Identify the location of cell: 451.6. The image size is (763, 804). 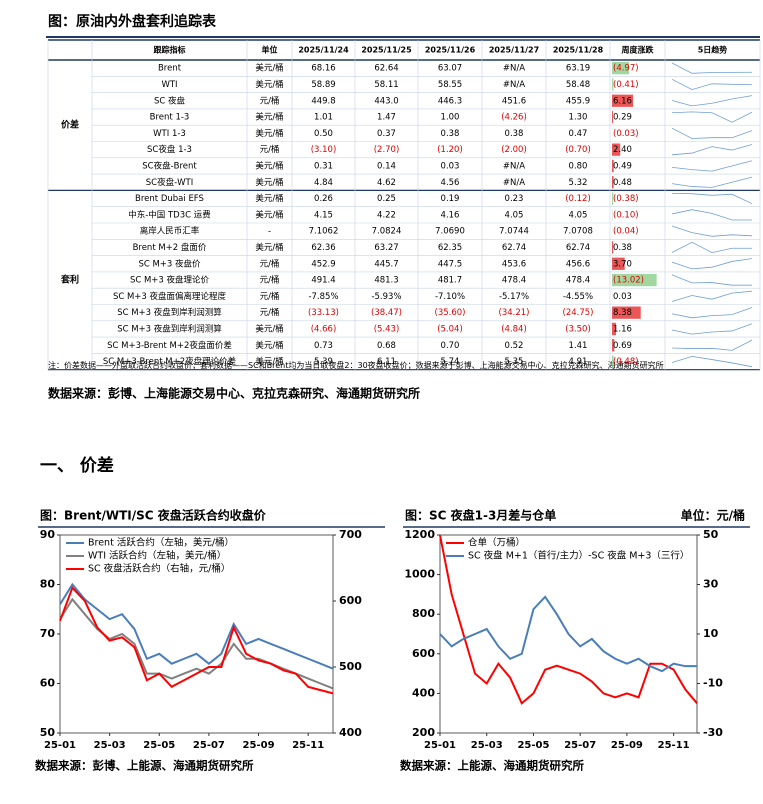
(514, 101).